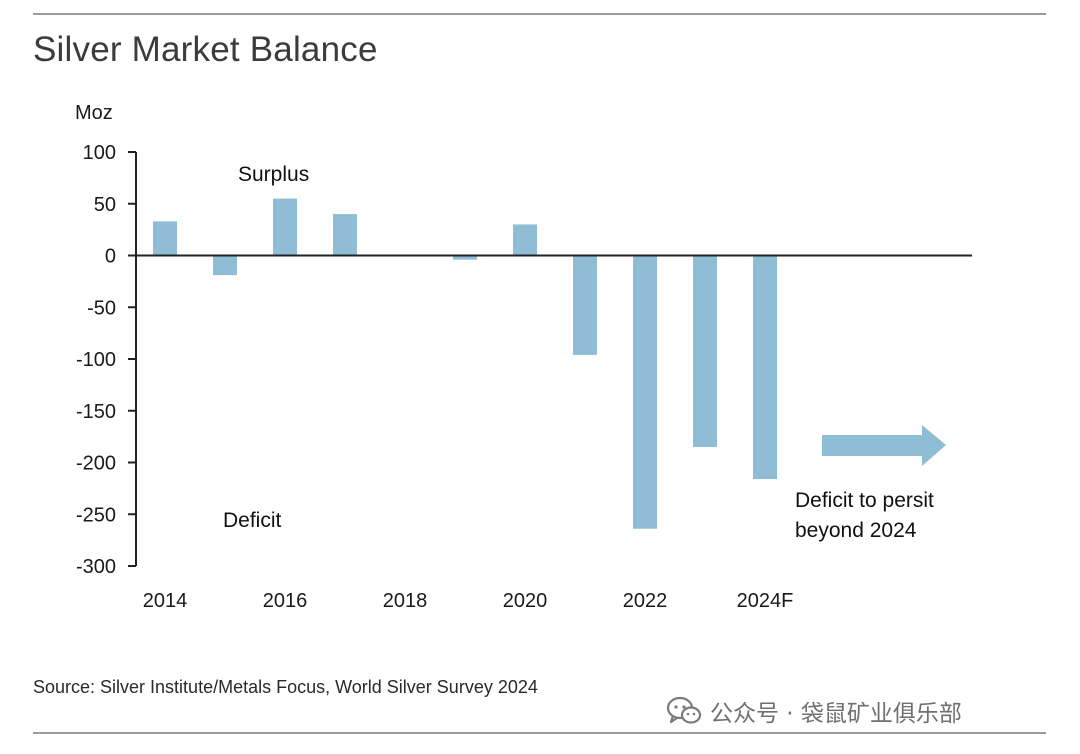  I want to click on top-rule, so click(539, 14).